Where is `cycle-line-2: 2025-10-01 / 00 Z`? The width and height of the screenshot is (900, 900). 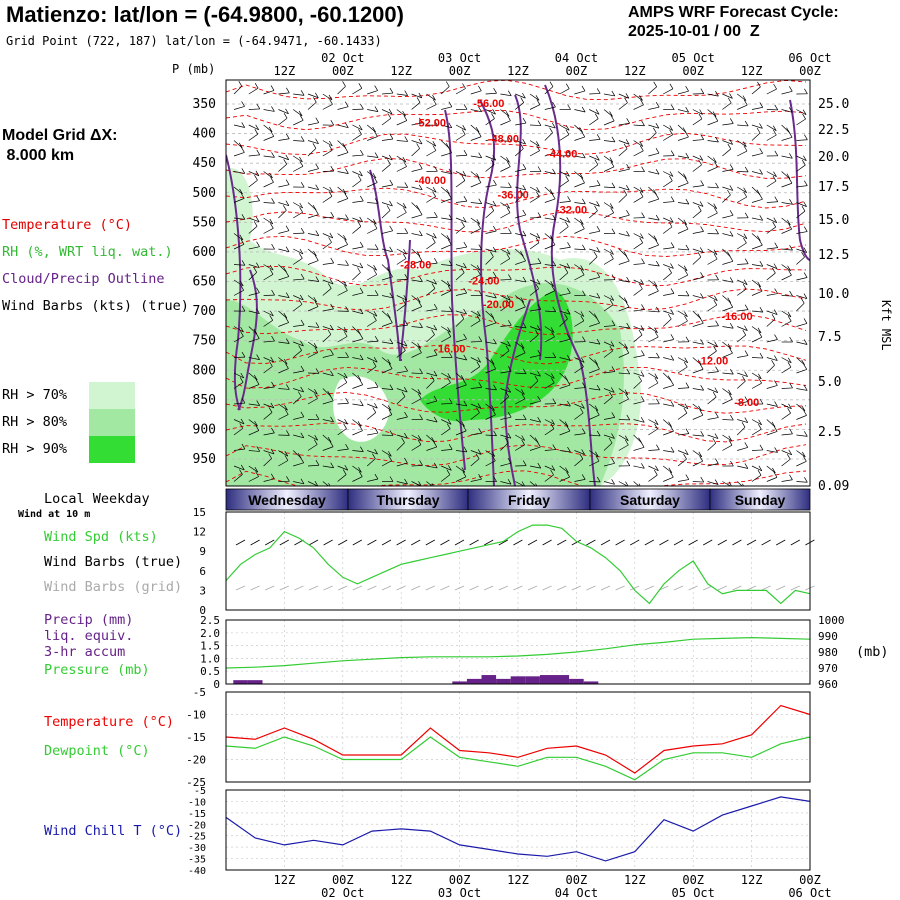 cycle-line-2: 2025-10-01 / 00 Z is located at coordinates (694, 31).